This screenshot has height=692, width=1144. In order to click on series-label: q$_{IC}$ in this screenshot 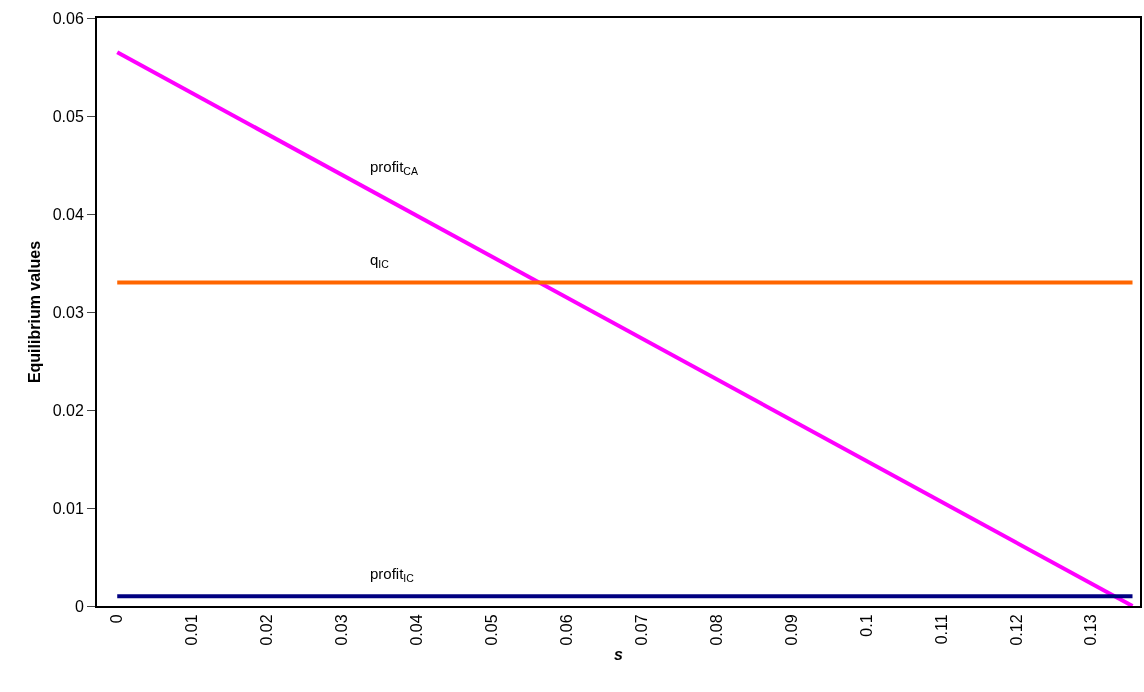, I will do `click(380, 261)`.